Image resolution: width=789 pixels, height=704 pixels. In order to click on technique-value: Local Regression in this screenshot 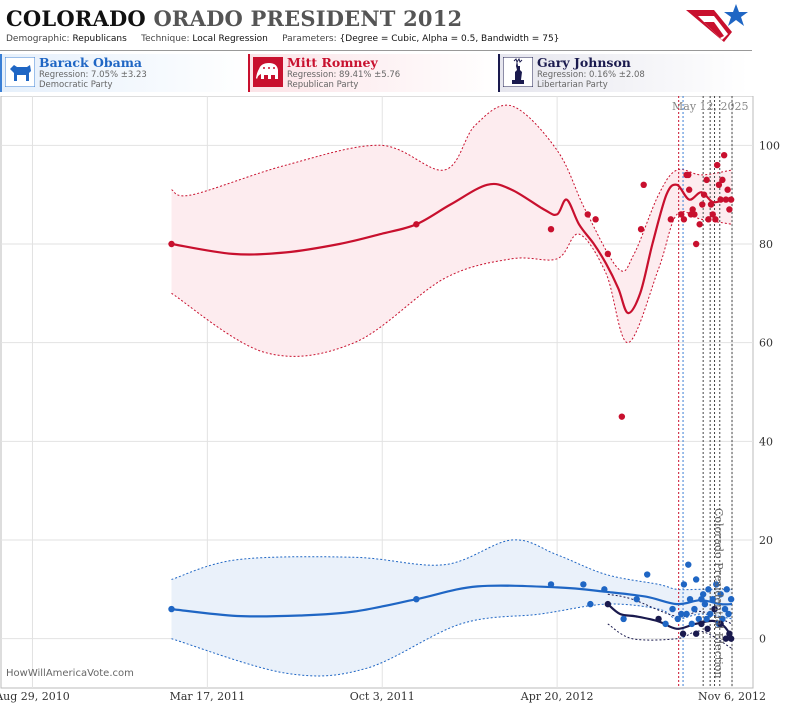, I will do `click(230, 39)`.